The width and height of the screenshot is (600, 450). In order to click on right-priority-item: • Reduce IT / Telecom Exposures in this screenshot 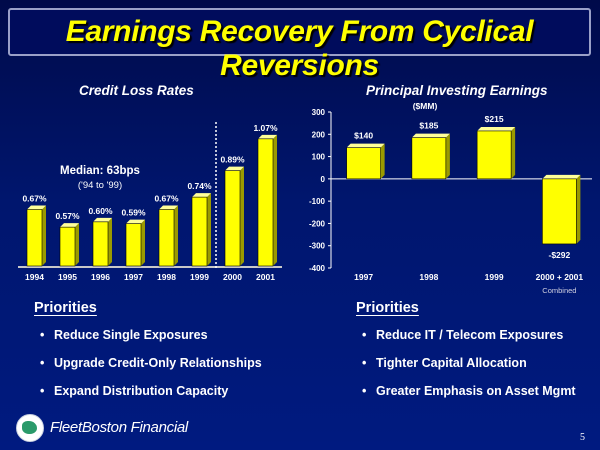, I will do `click(469, 341)`.